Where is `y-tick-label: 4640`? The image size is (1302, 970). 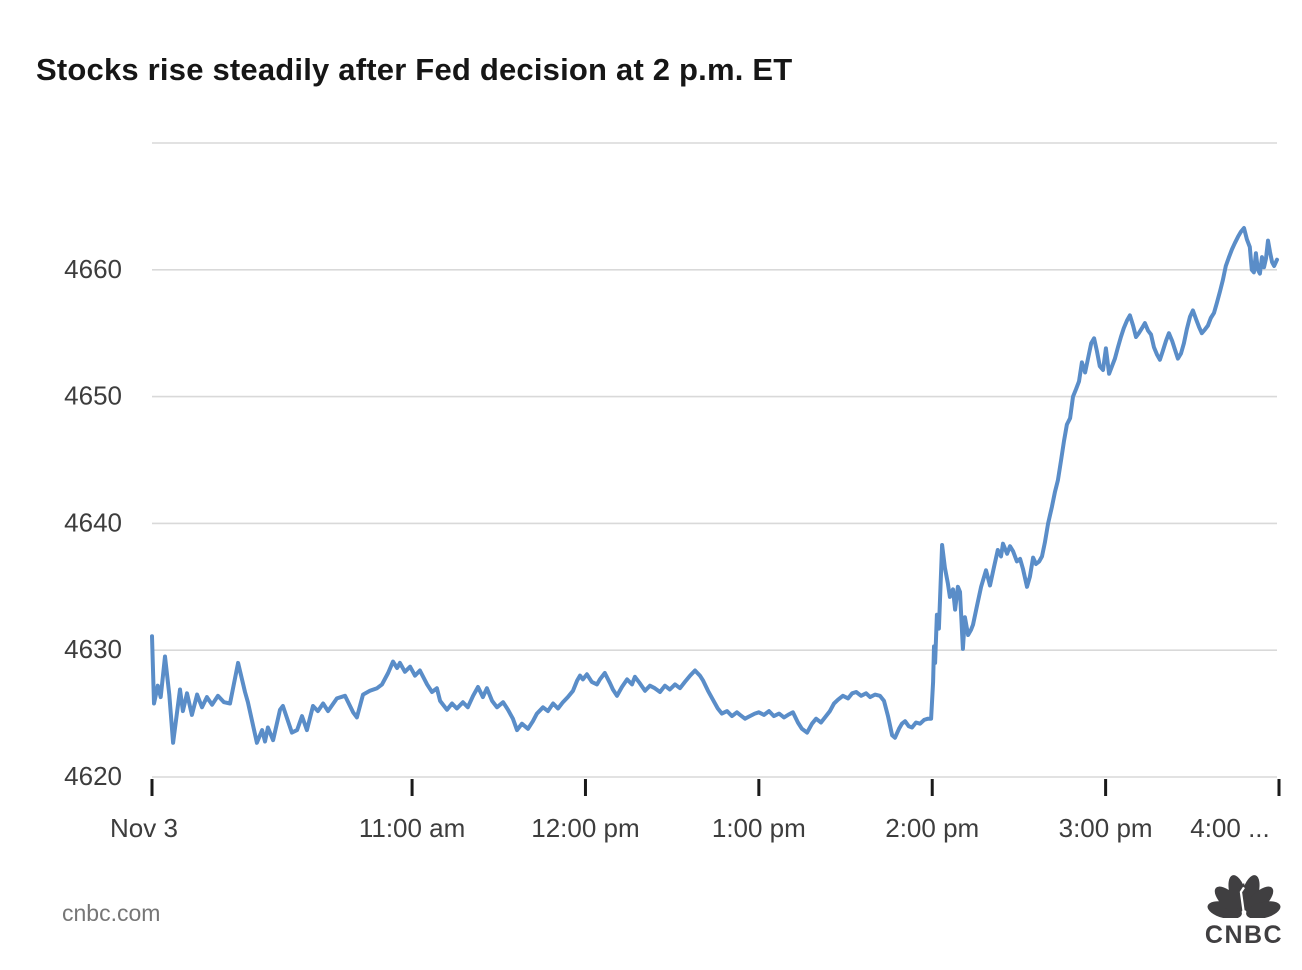
y-tick-label: 4640 is located at coordinates (93, 522).